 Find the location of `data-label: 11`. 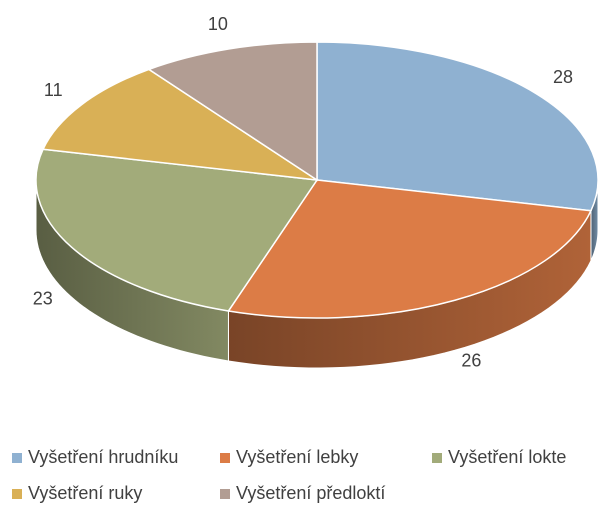

data-label: 11 is located at coordinates (53, 90).